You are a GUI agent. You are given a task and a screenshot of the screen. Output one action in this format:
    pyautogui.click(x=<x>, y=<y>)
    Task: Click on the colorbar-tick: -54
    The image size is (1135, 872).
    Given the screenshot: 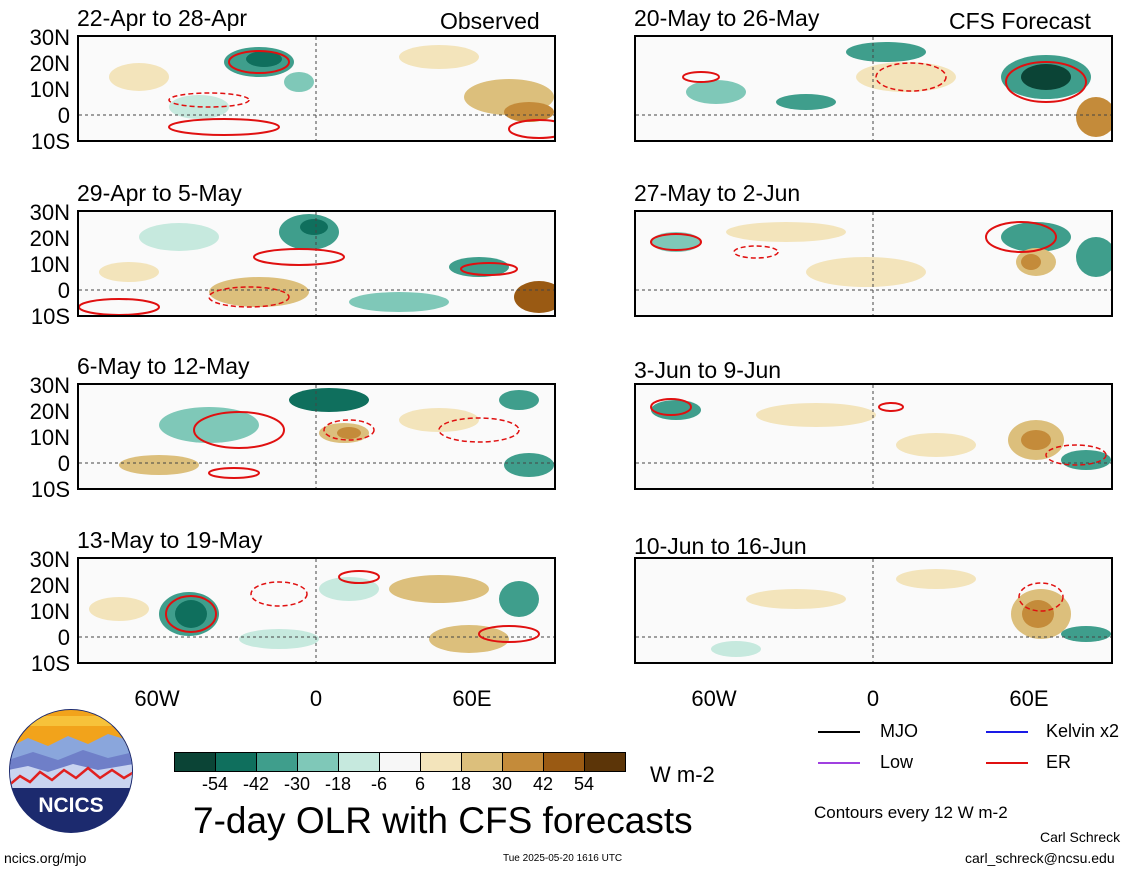 What is the action you would take?
    pyautogui.click(x=214, y=784)
    